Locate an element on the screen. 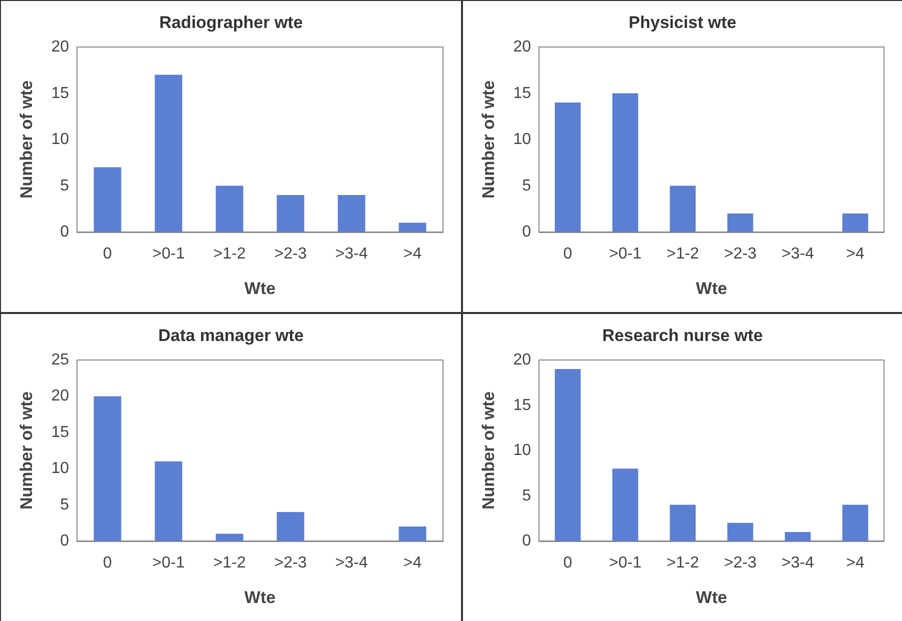 The width and height of the screenshot is (902, 621). chart-title: Research nurse wte is located at coordinates (682, 335).